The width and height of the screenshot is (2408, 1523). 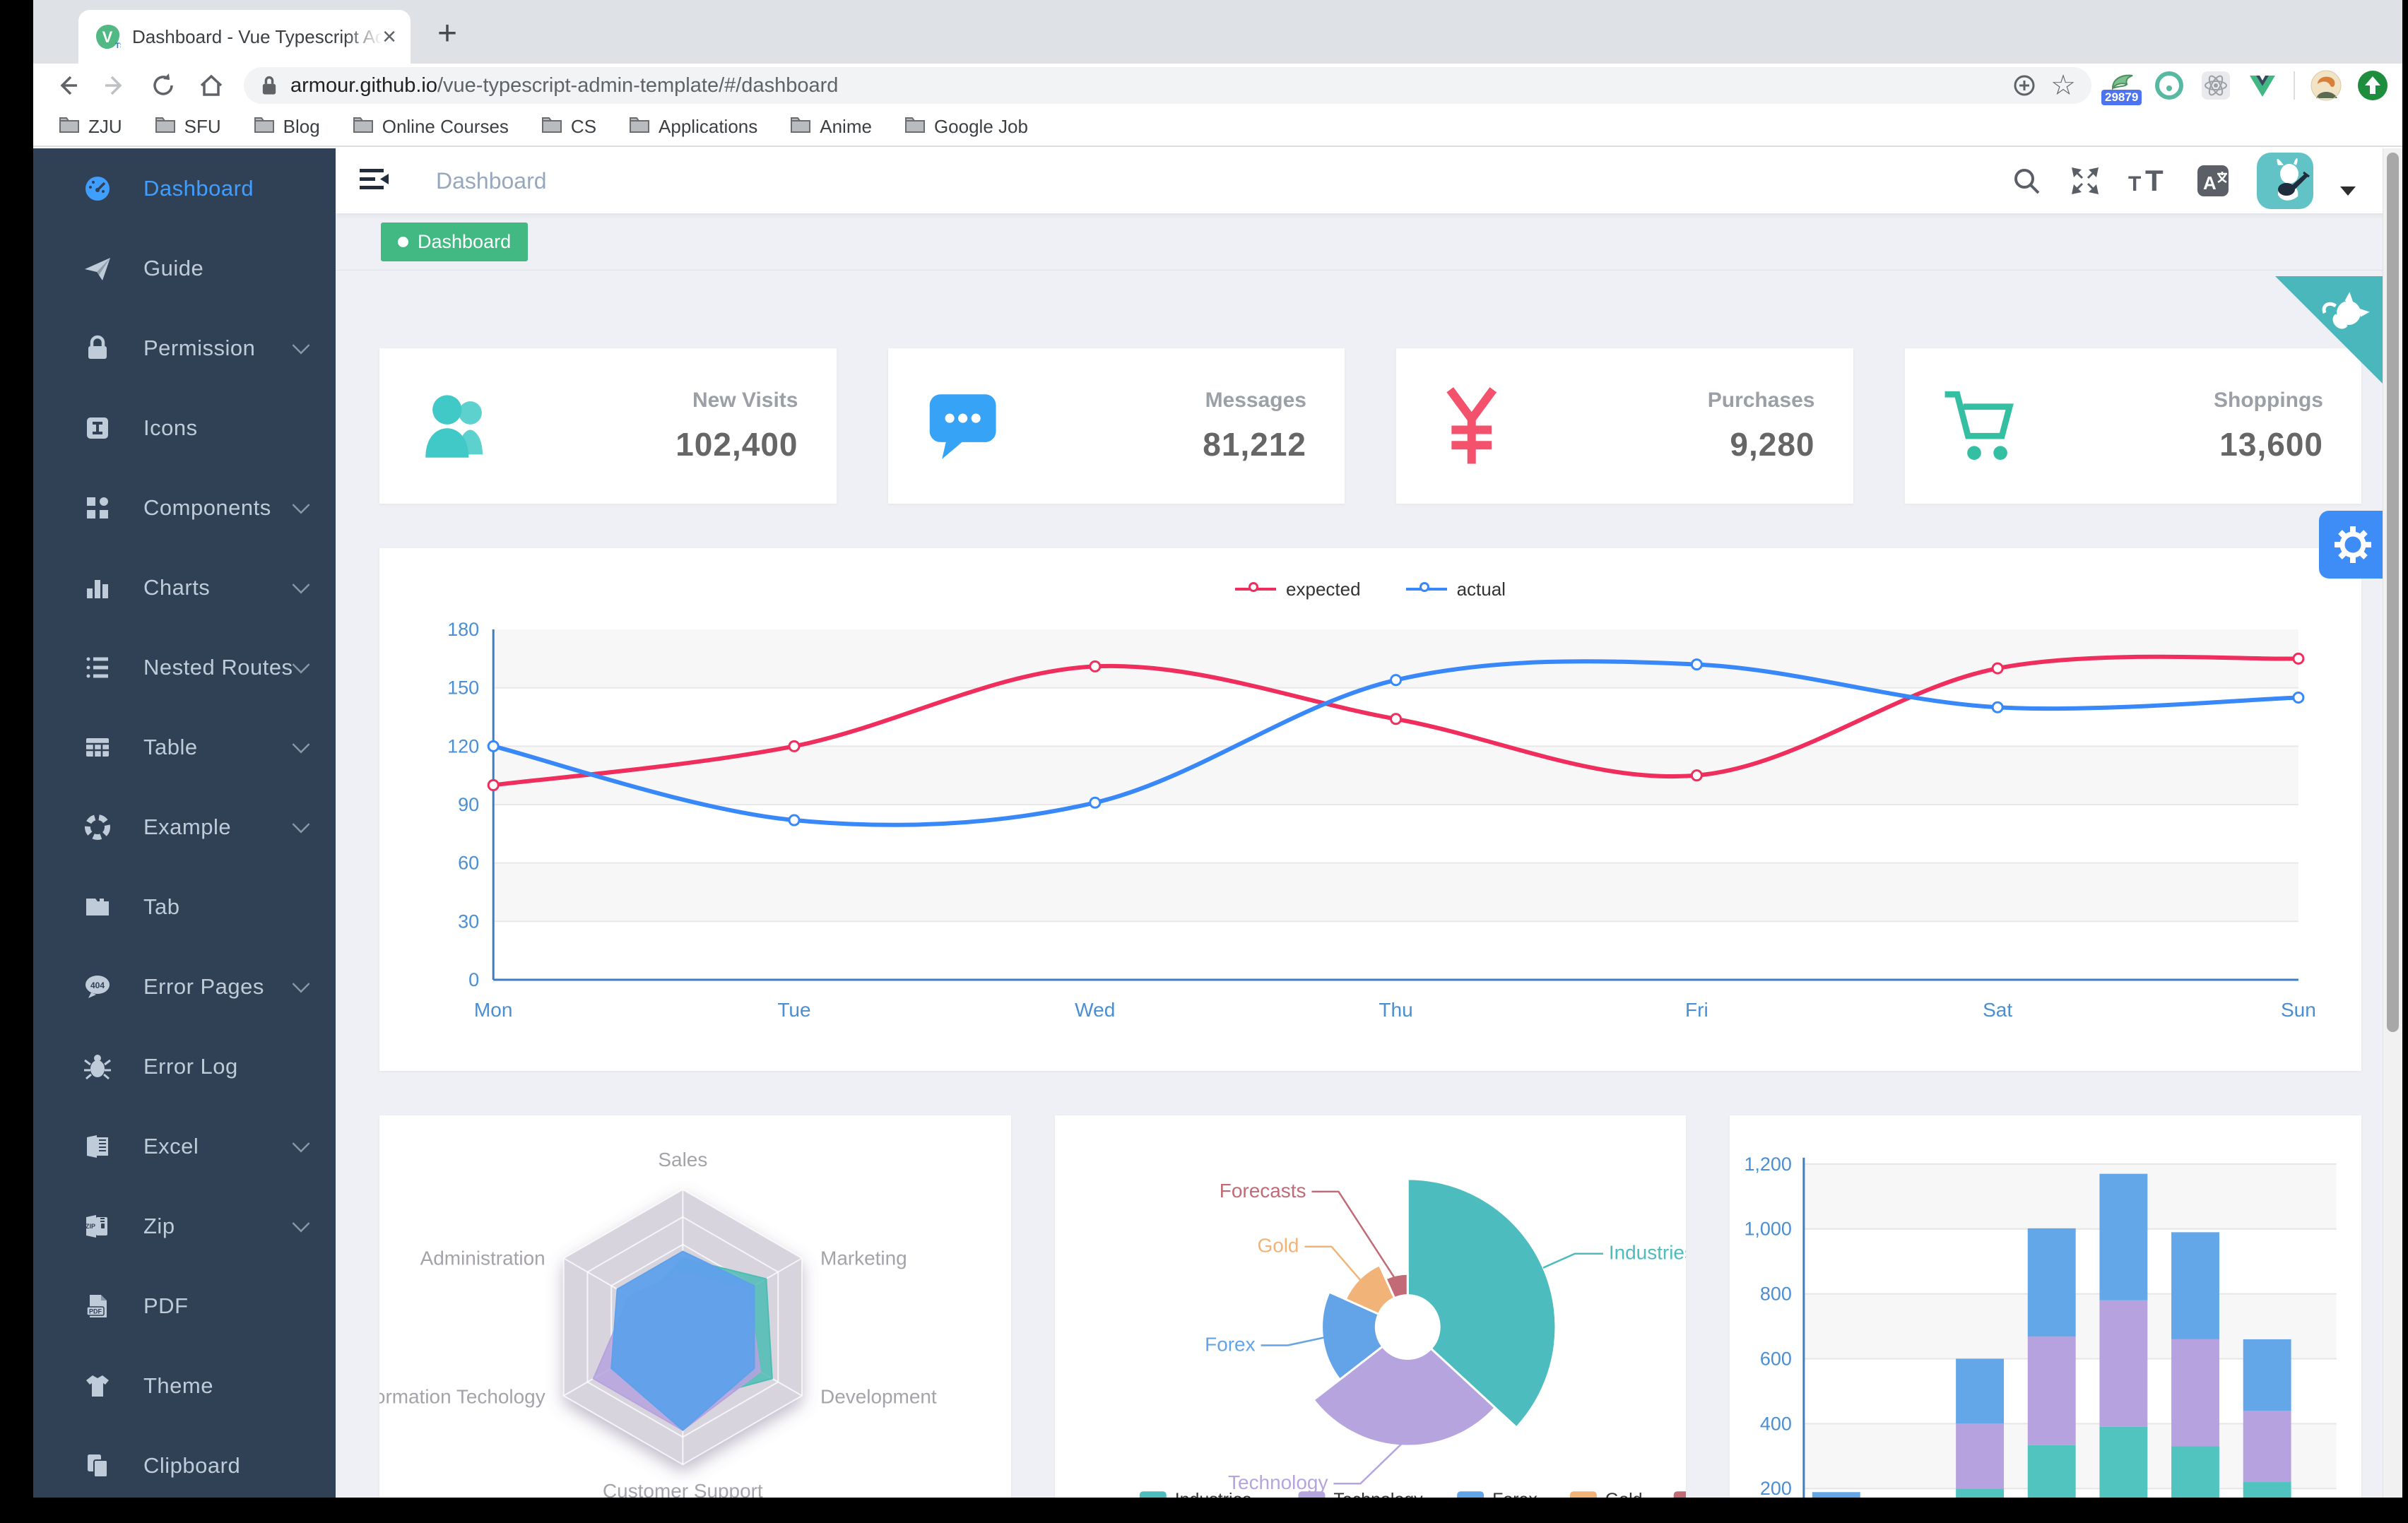 What do you see at coordinates (1323, 589) in the screenshot?
I see `legend-label: expected` at bounding box center [1323, 589].